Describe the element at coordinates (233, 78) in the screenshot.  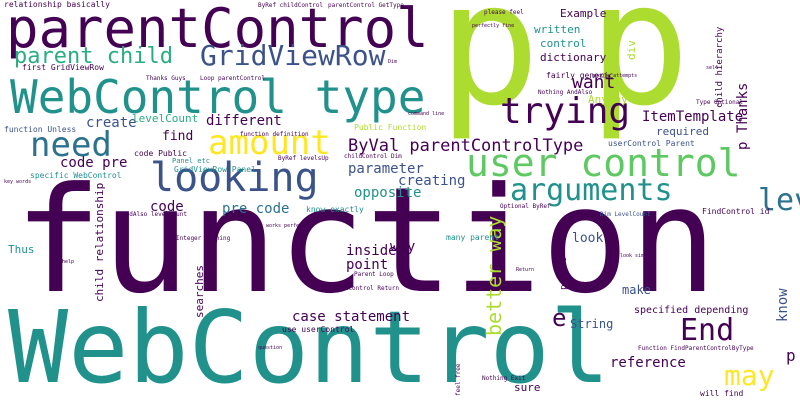
I see `cloud-word: Loop parentControl` at that location.